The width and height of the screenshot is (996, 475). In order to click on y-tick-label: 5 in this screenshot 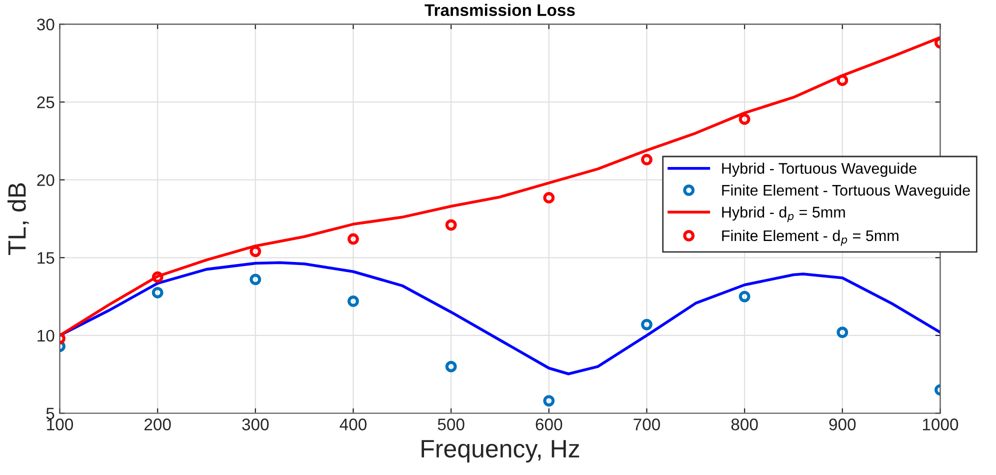, I will do `click(50, 414)`.